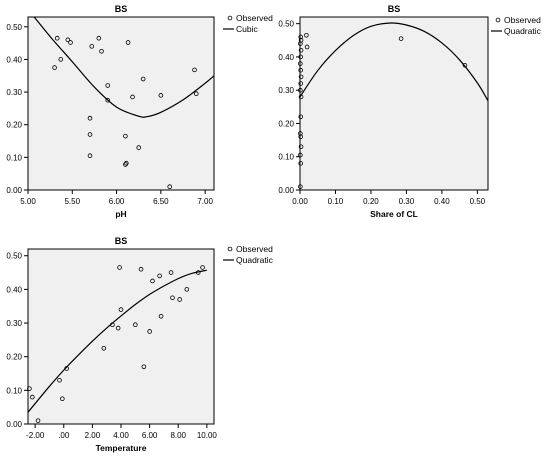 This screenshot has height=458, width=550. I want to click on x-tick-label: 0.50, so click(478, 201).